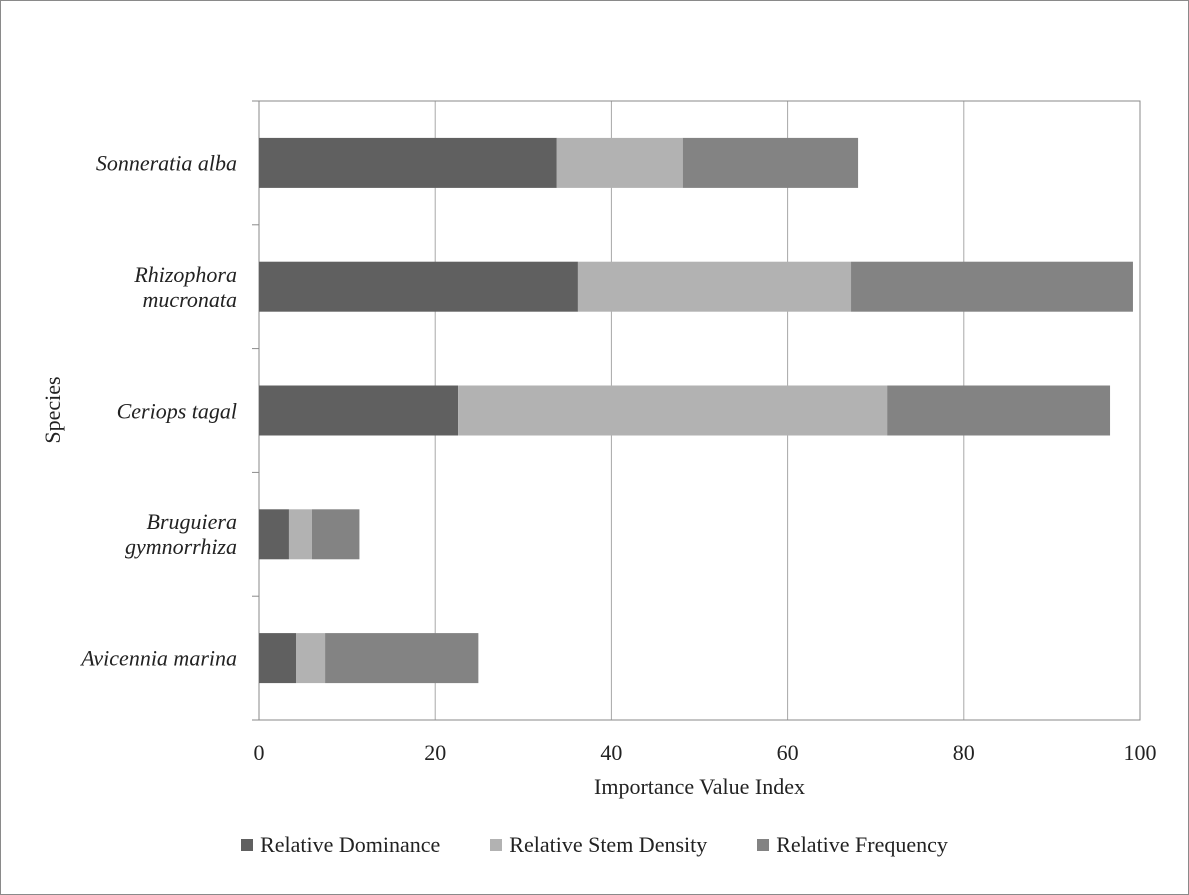 This screenshot has height=895, width=1189. I want to click on legend-item: Relative Dominance, so click(340, 845).